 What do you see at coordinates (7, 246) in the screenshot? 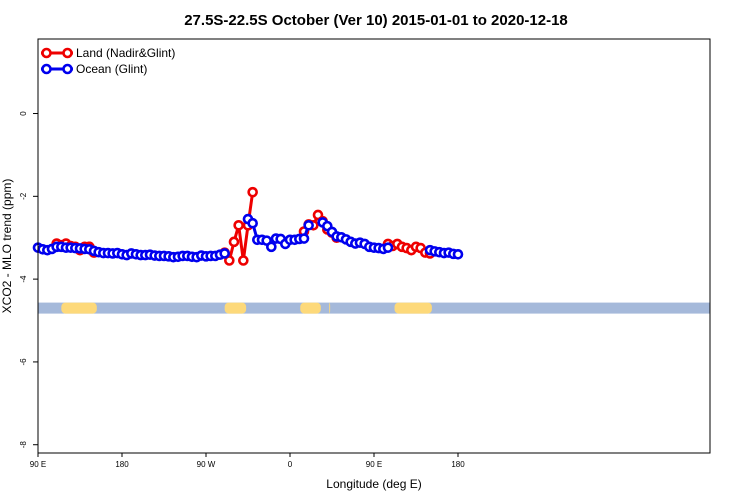
I see `y-axis-label: XCO2 - MLO trend (ppm)` at bounding box center [7, 246].